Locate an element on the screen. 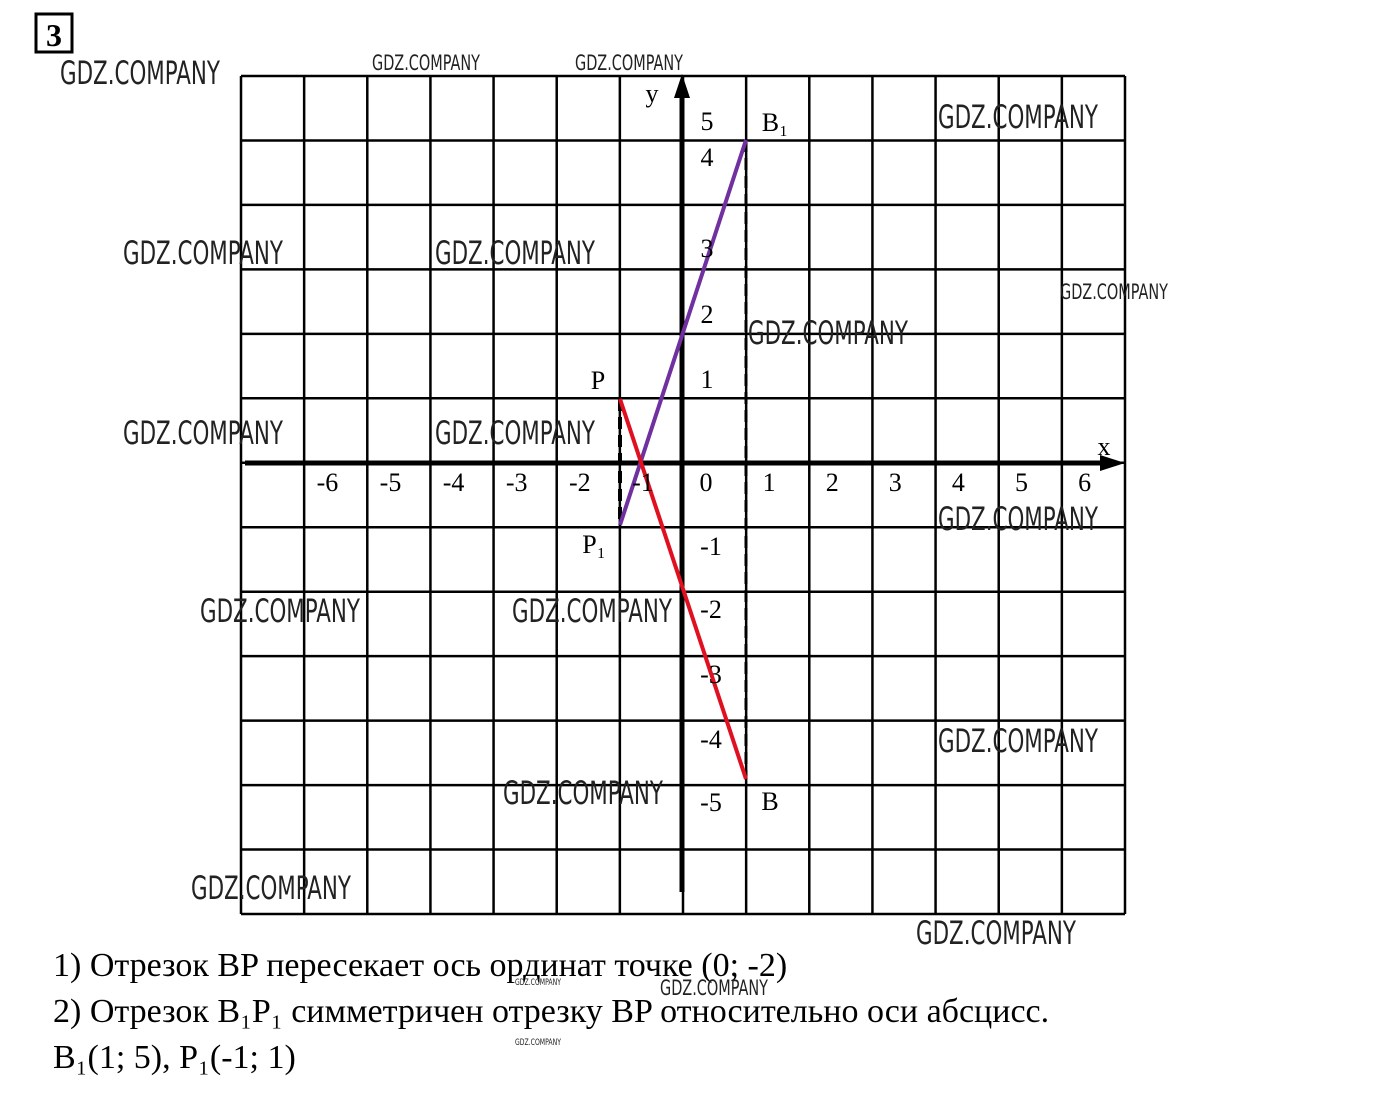  x-tick-label: -1 is located at coordinates (643, 482).